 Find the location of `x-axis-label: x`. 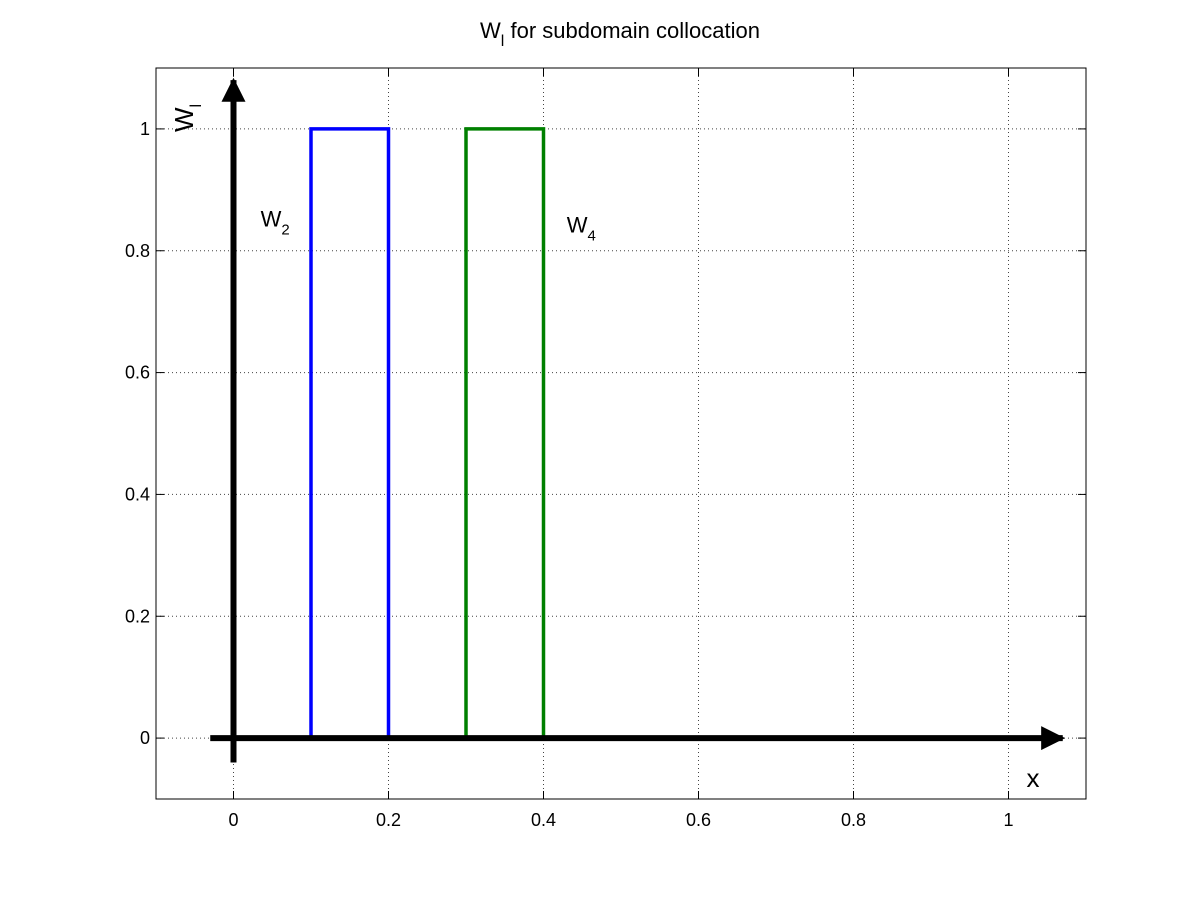

x-axis-label: x is located at coordinates (1033, 778).